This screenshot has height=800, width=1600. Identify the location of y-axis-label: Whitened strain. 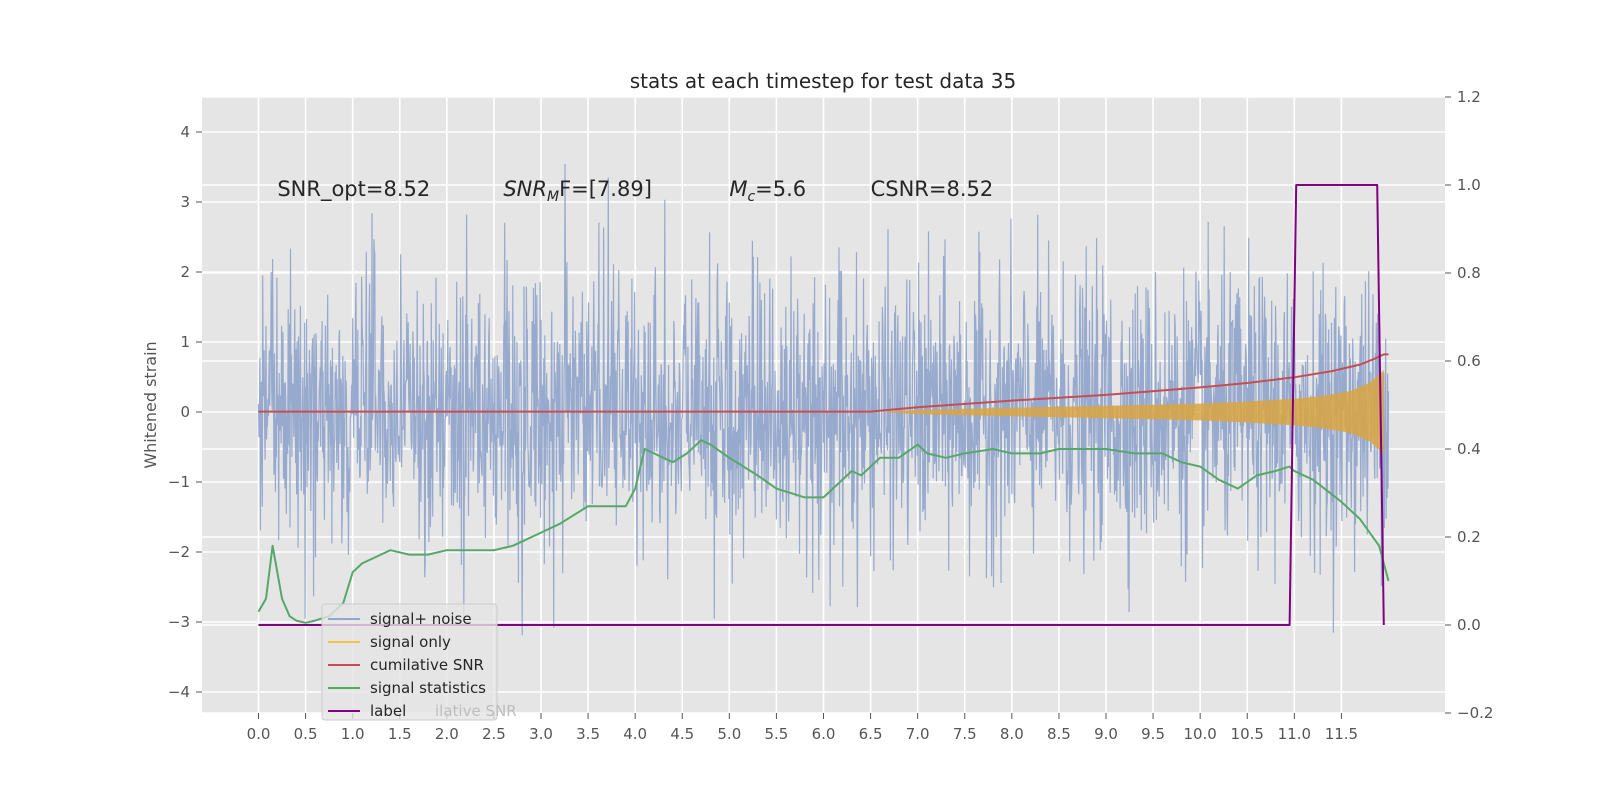
(150, 404).